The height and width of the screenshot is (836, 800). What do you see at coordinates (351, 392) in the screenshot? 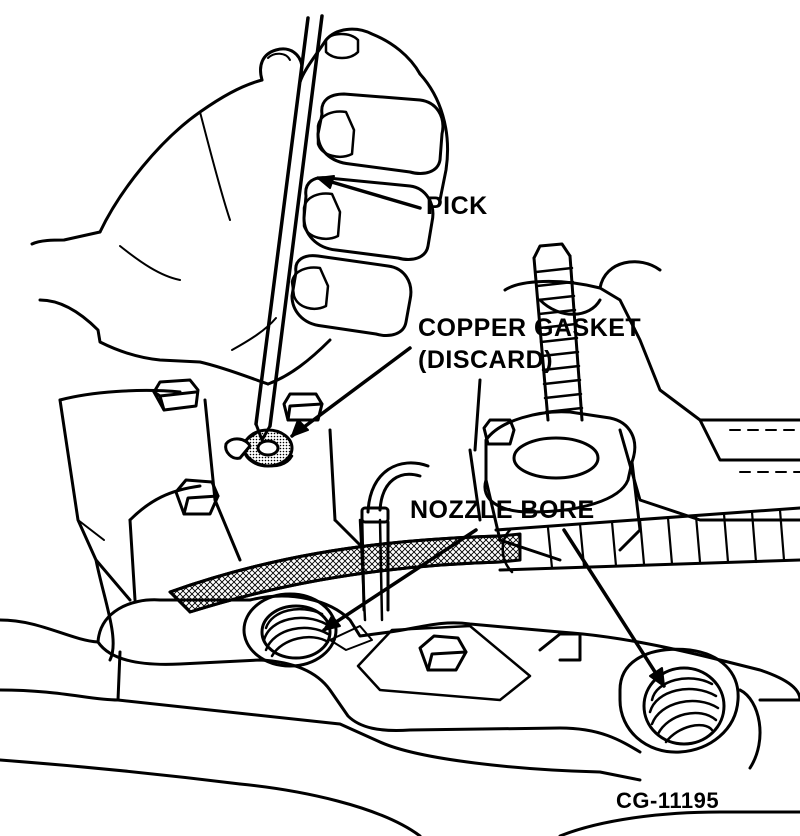
I see `gasket-leader` at bounding box center [351, 392].